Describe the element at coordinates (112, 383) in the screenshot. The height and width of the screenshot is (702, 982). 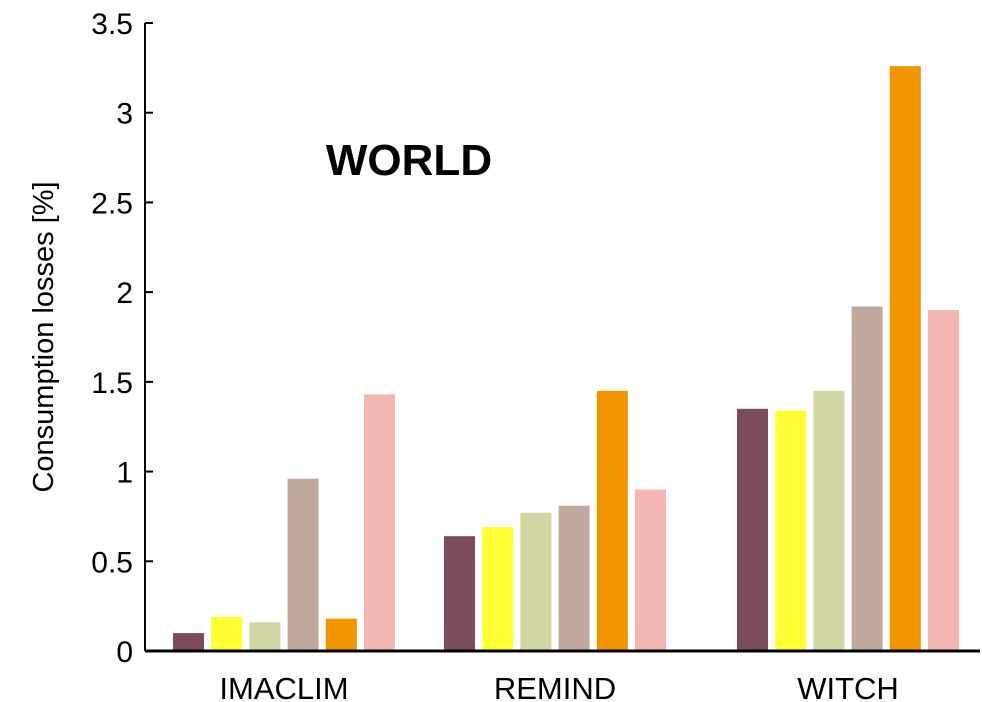
I see `y-tick-label: 1.5` at that location.